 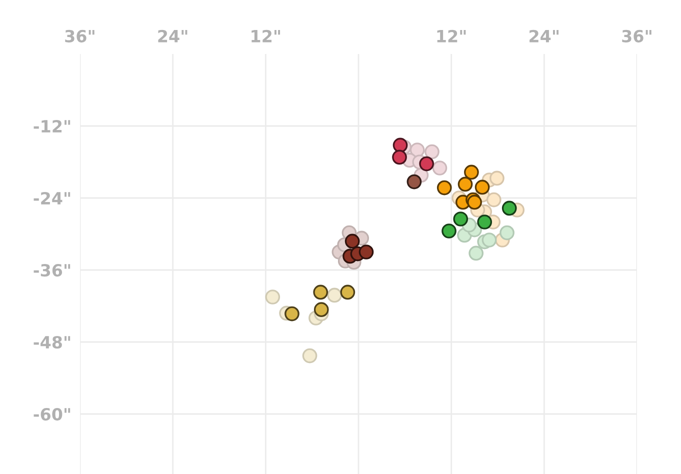 I want to click on y-tick-label: -12", so click(x=52, y=126).